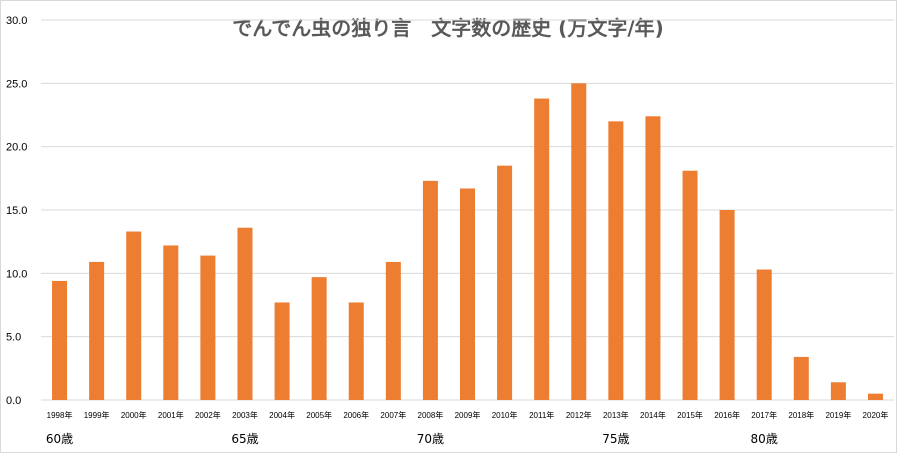  What do you see at coordinates (16, 274) in the screenshot?
I see `y-tick-label: 10.0` at bounding box center [16, 274].